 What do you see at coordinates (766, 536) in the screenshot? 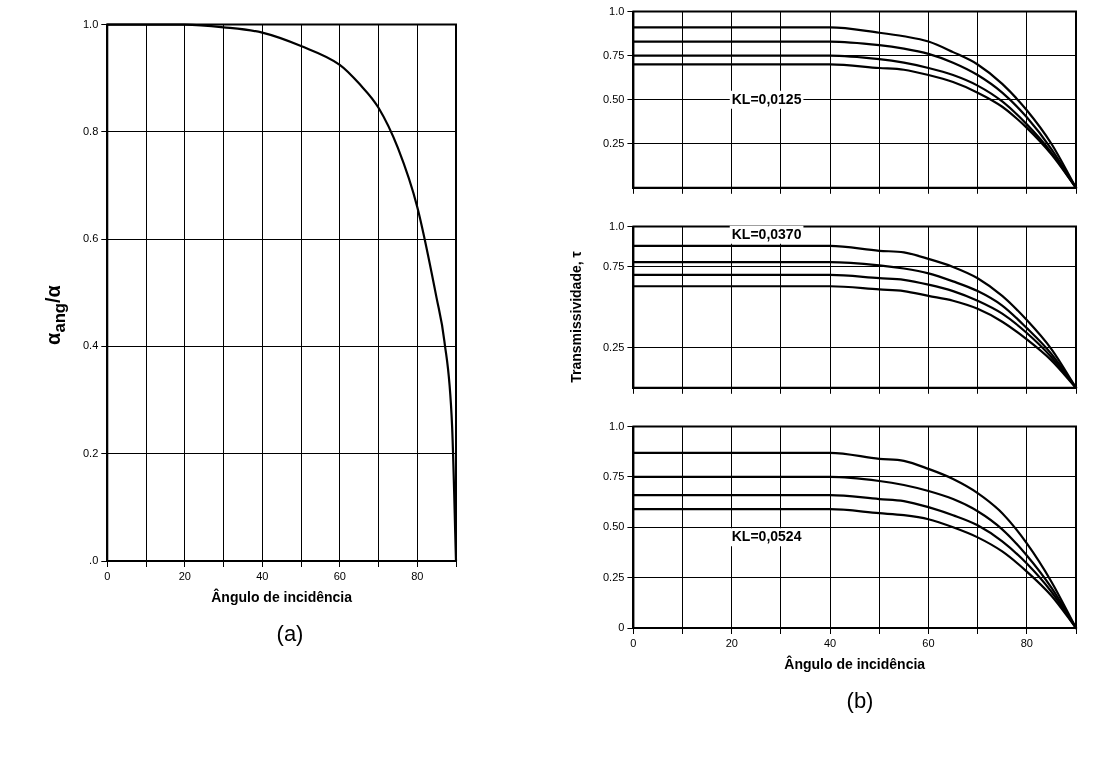
I see `annotation: KL=0,0524` at bounding box center [766, 536].